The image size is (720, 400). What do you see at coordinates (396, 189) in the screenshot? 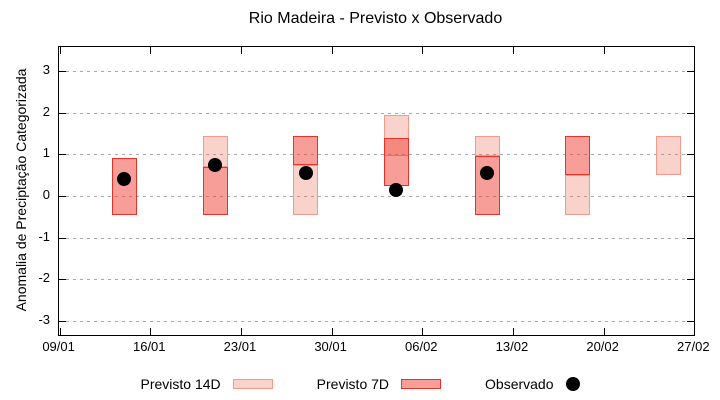
I see `observado-point-04/02` at bounding box center [396, 189].